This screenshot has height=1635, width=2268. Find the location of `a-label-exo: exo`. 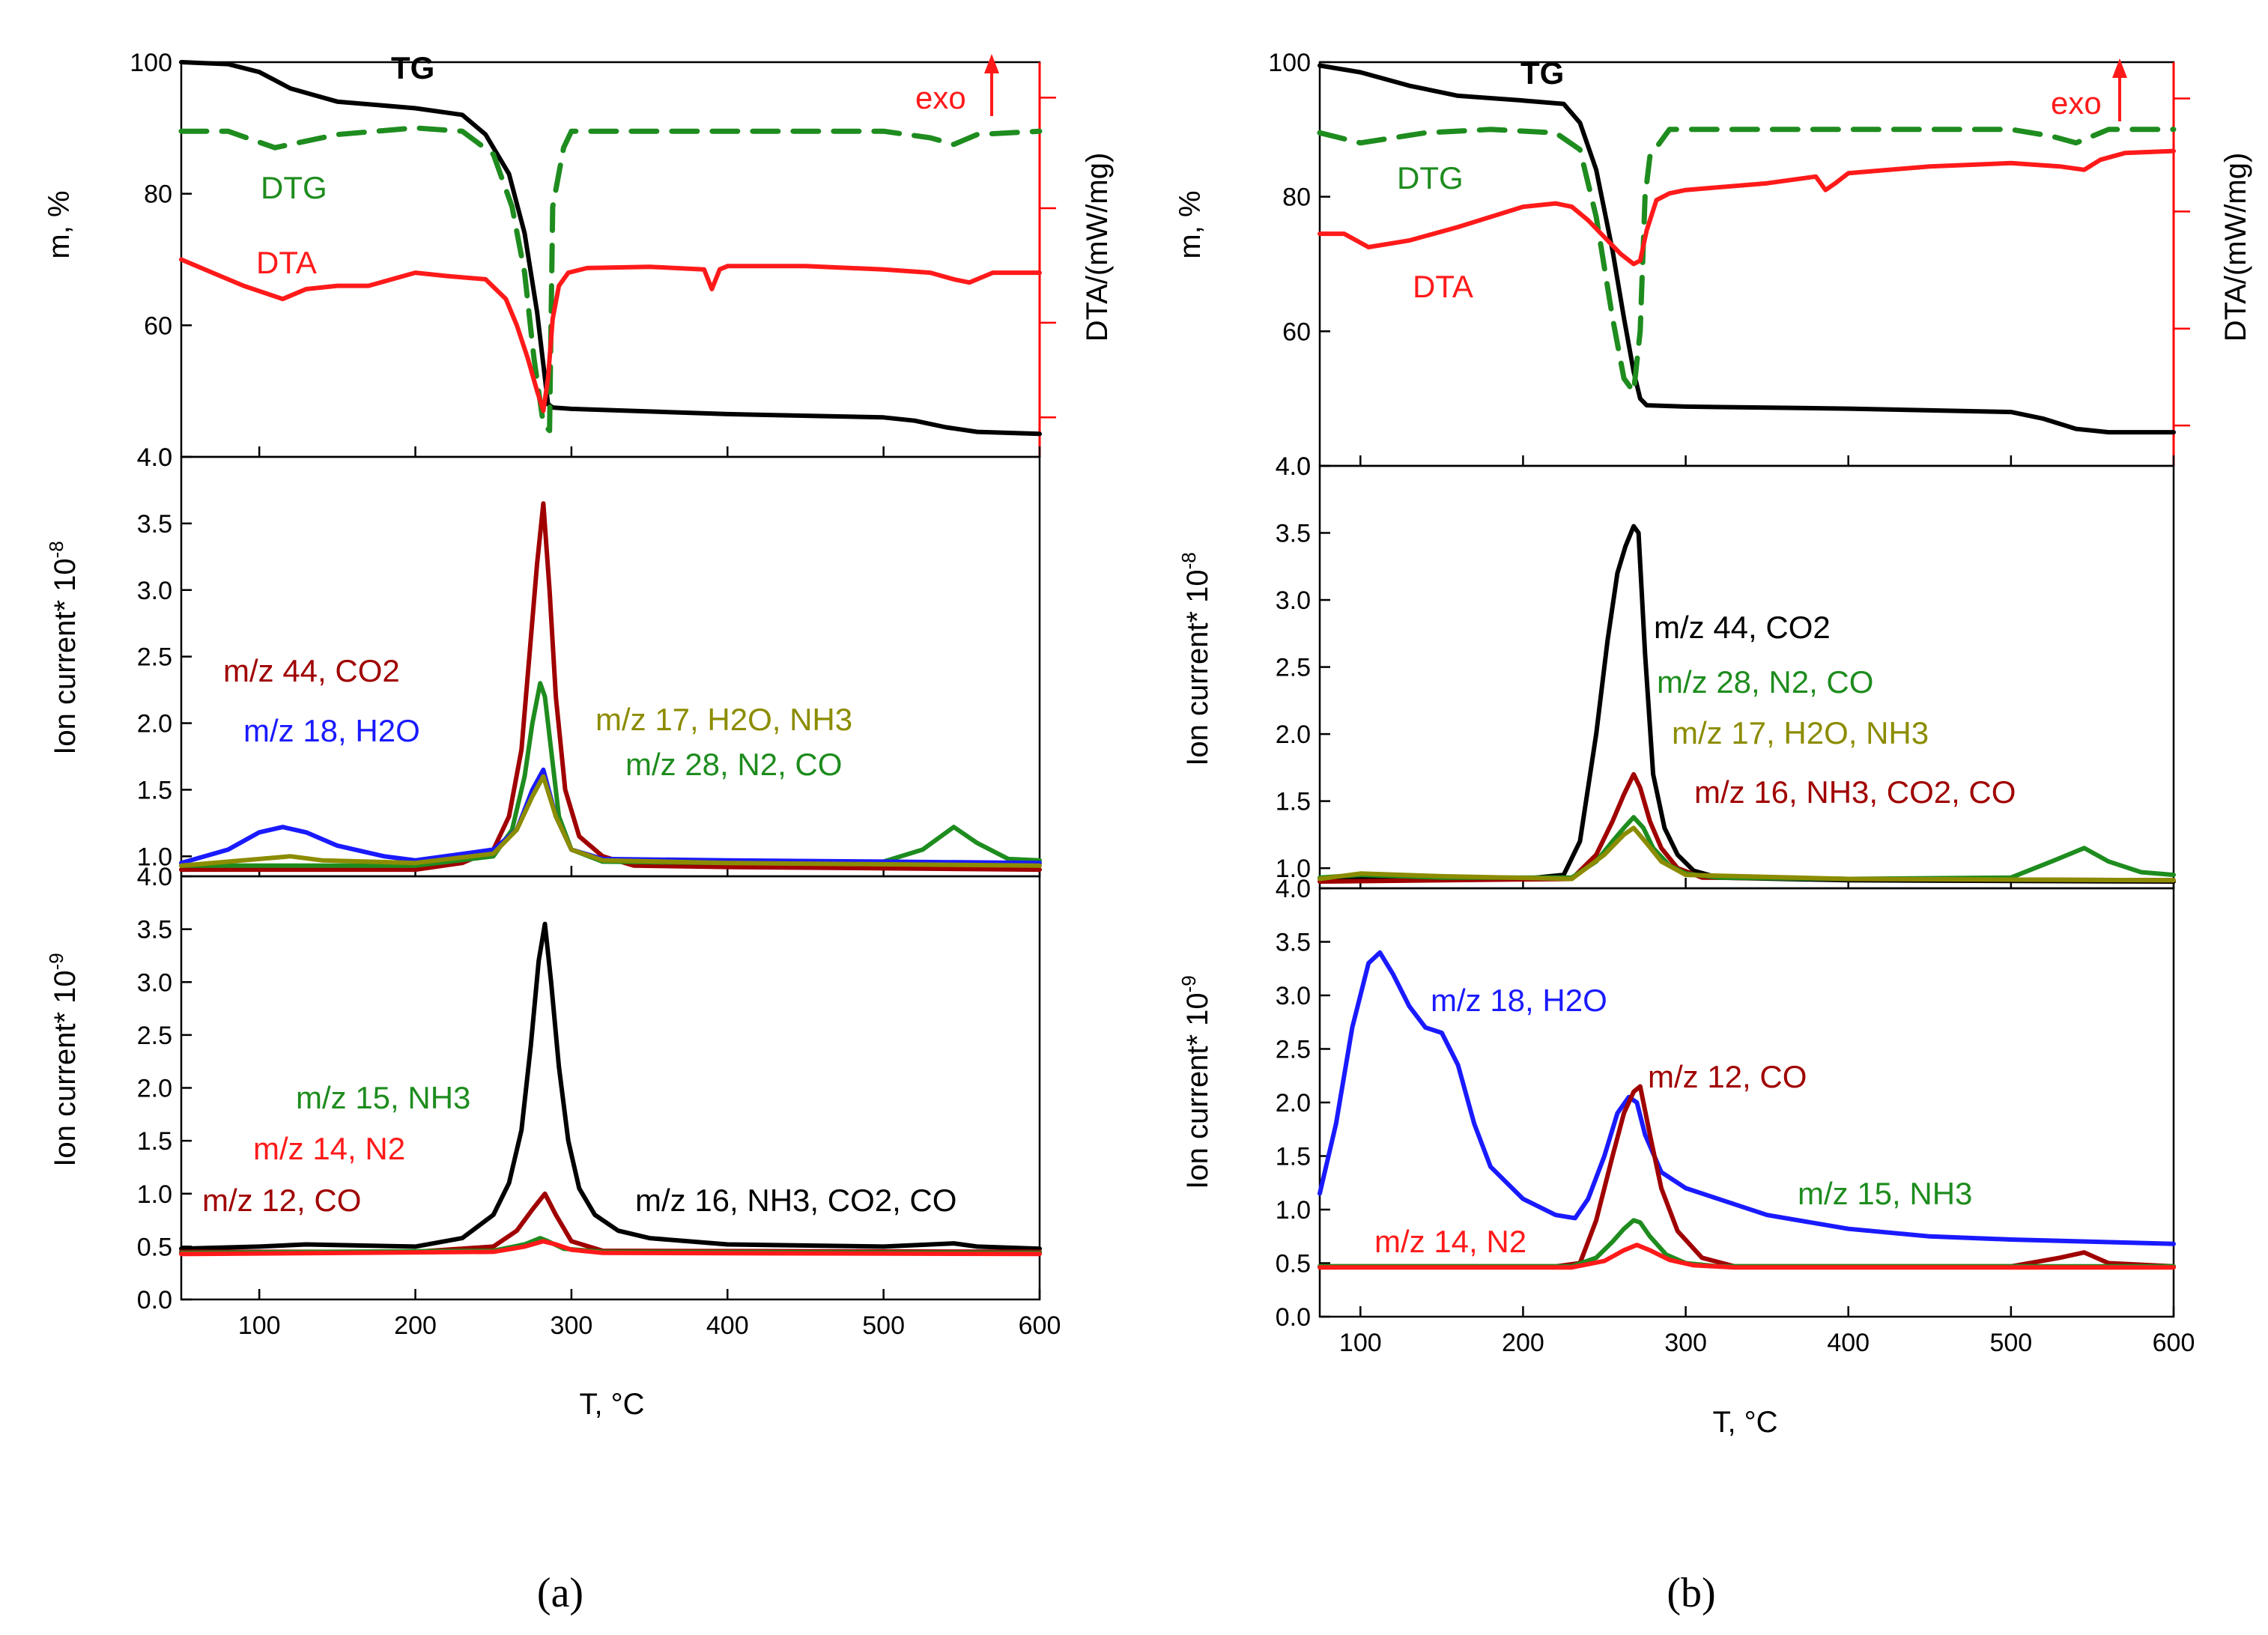

a-label-exo: exo is located at coordinates (941, 98).